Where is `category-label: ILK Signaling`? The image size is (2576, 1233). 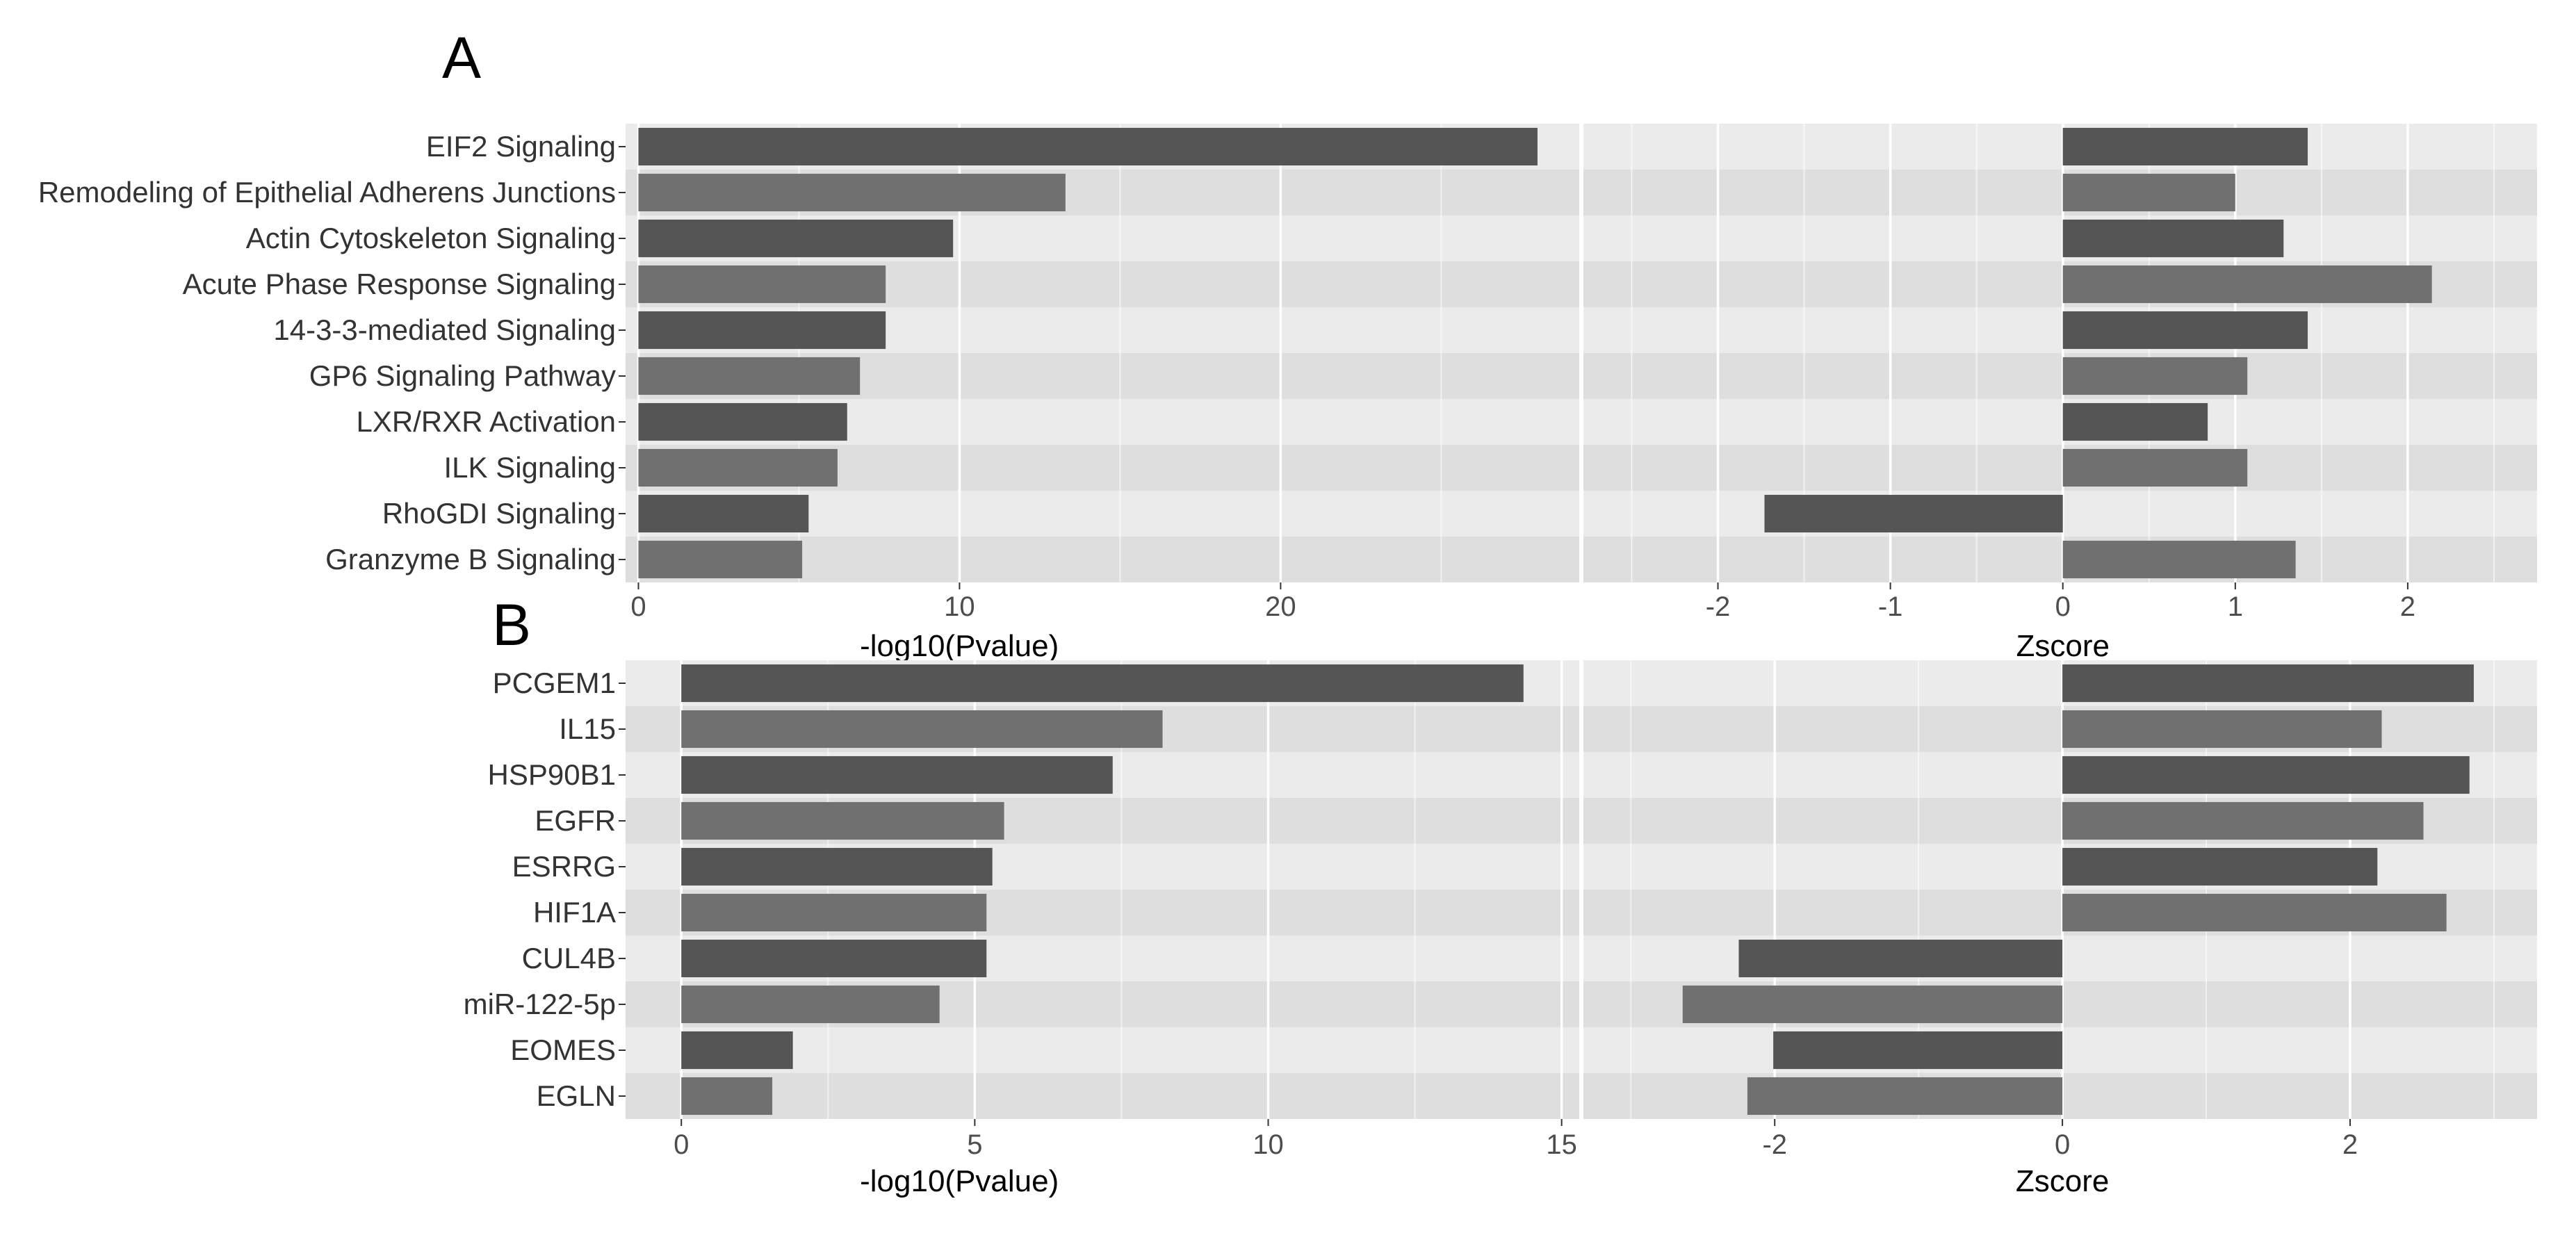 category-label: ILK Signaling is located at coordinates (529, 467).